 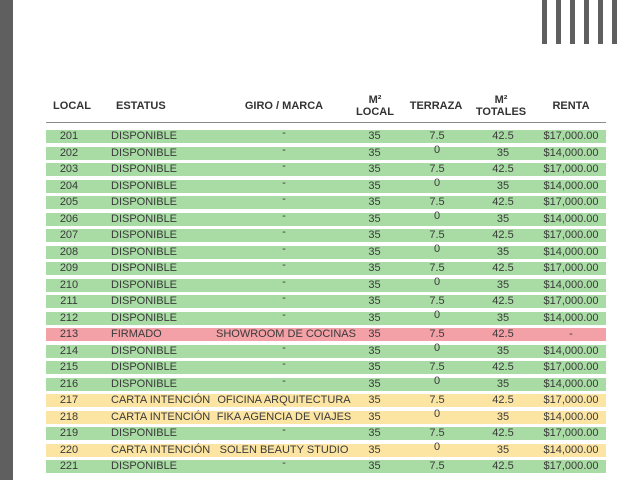 I want to click on table-row: 215 DISPONIBLE - 35 7.5 42.5 $17,000.00, so click(x=326, y=366).